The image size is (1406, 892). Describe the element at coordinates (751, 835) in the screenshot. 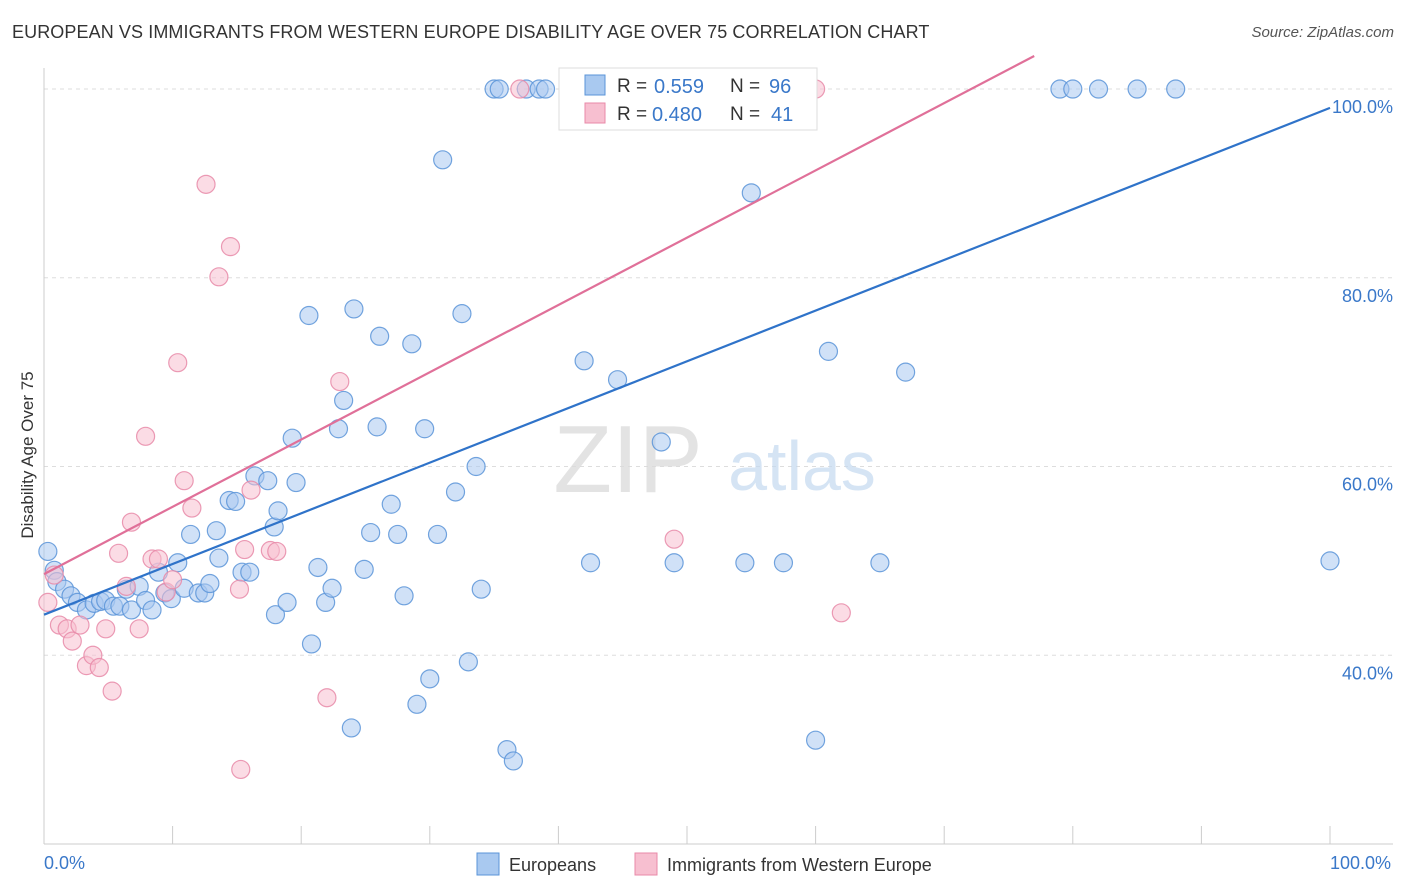

I see `x-ticks` at that location.